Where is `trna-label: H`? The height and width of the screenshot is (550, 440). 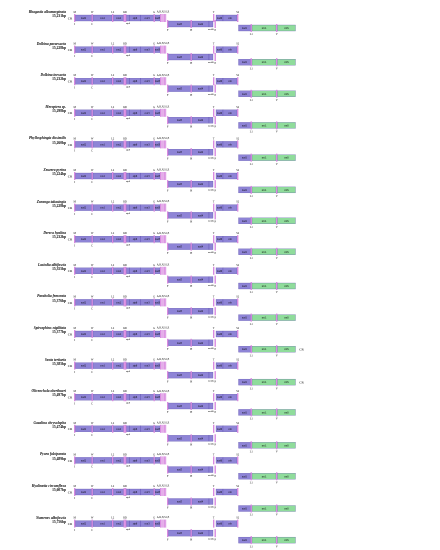
trna-label: H is located at coordinates (191, 95).